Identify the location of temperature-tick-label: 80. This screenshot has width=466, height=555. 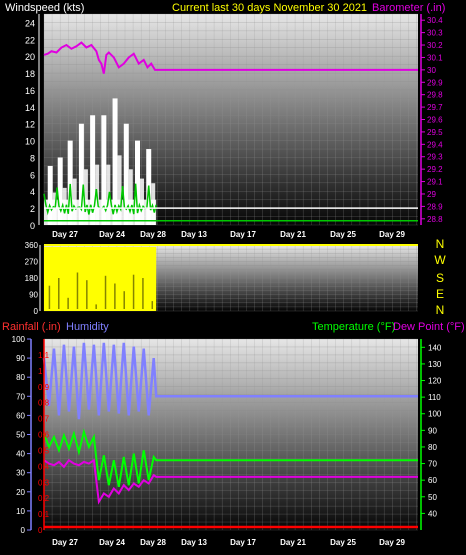
(432, 447).